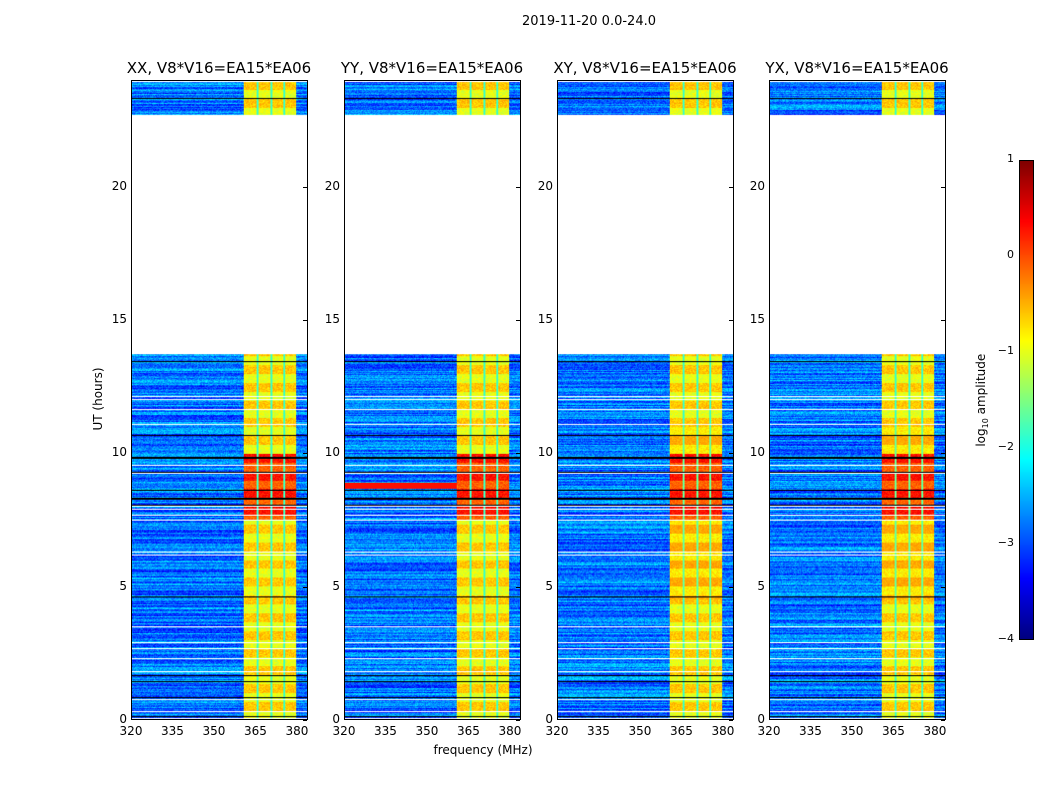 This screenshot has height=800, width=1050. Describe the element at coordinates (483, 750) in the screenshot. I see `x-axis-label: frequency (MHz)` at that location.